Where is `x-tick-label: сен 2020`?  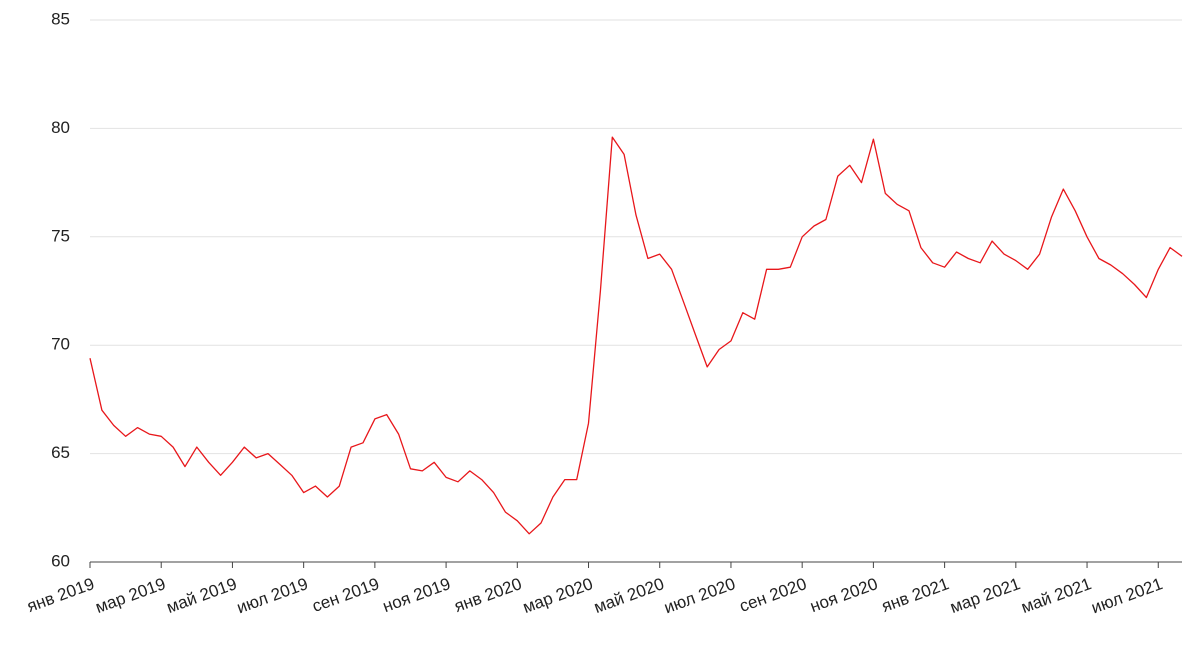 x-tick-label: сен 2020 is located at coordinates (773, 595).